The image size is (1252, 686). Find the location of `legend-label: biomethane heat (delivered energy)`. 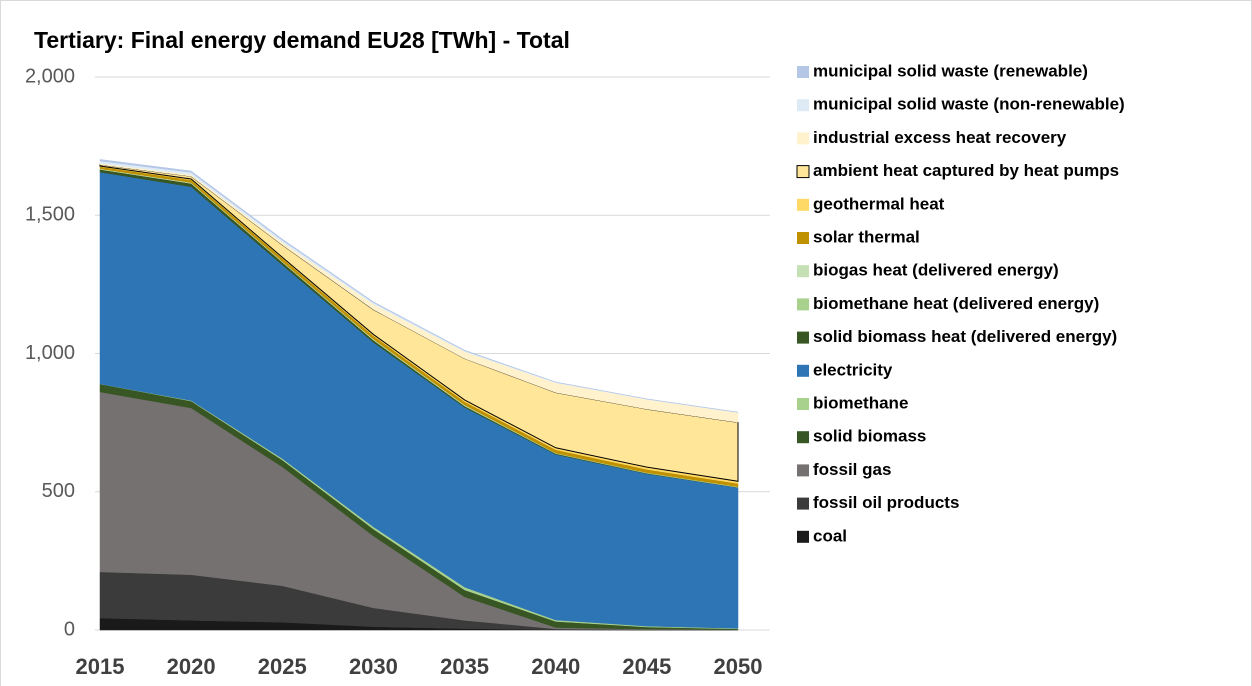

legend-label: biomethane heat (delivered energy) is located at coordinates (956, 303).